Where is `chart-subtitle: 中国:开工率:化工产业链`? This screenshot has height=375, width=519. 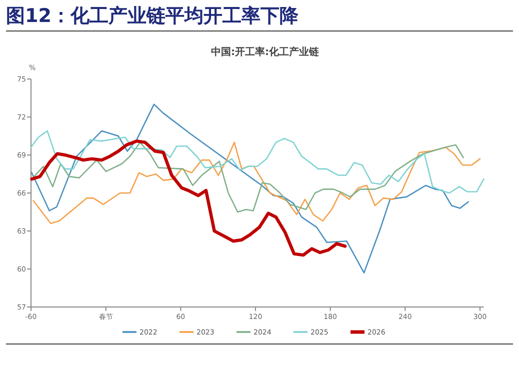 chart-subtitle: 中国:开工率:化工产业链 is located at coordinates (265, 52).